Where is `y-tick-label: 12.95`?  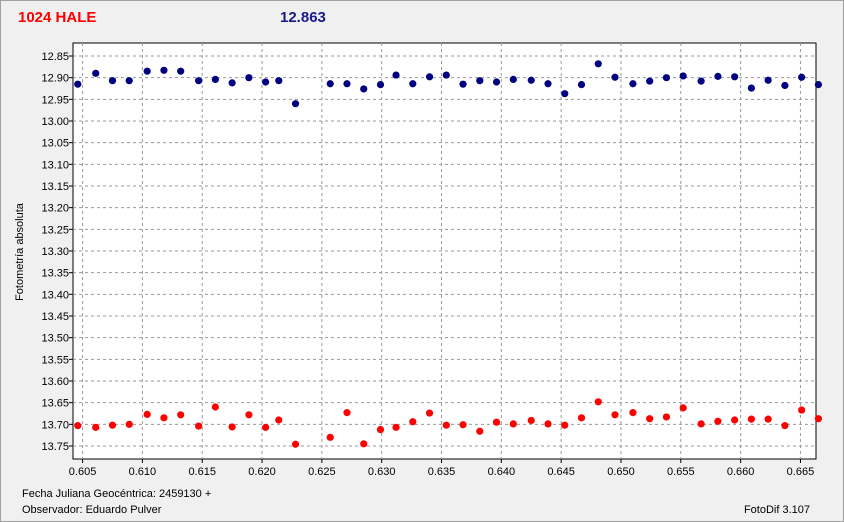
y-tick-label: 12.95 is located at coordinates (55, 100).